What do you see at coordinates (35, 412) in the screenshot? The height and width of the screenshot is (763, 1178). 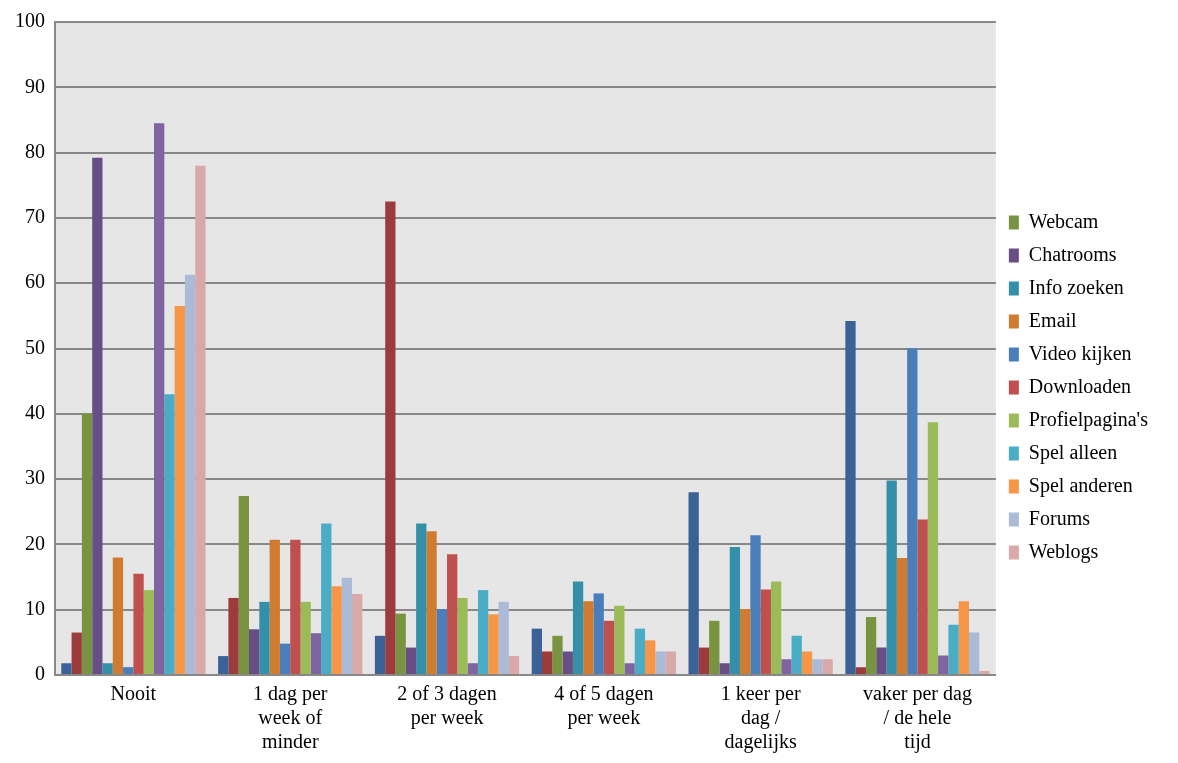 I see `y-tick-label: 40` at bounding box center [35, 412].